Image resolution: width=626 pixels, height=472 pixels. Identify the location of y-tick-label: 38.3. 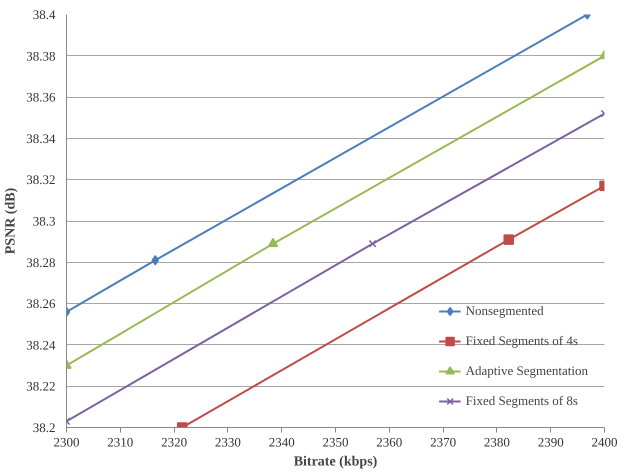
(44, 221).